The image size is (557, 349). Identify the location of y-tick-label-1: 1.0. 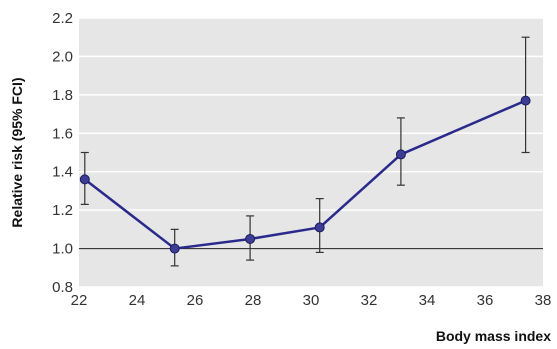
(62, 249).